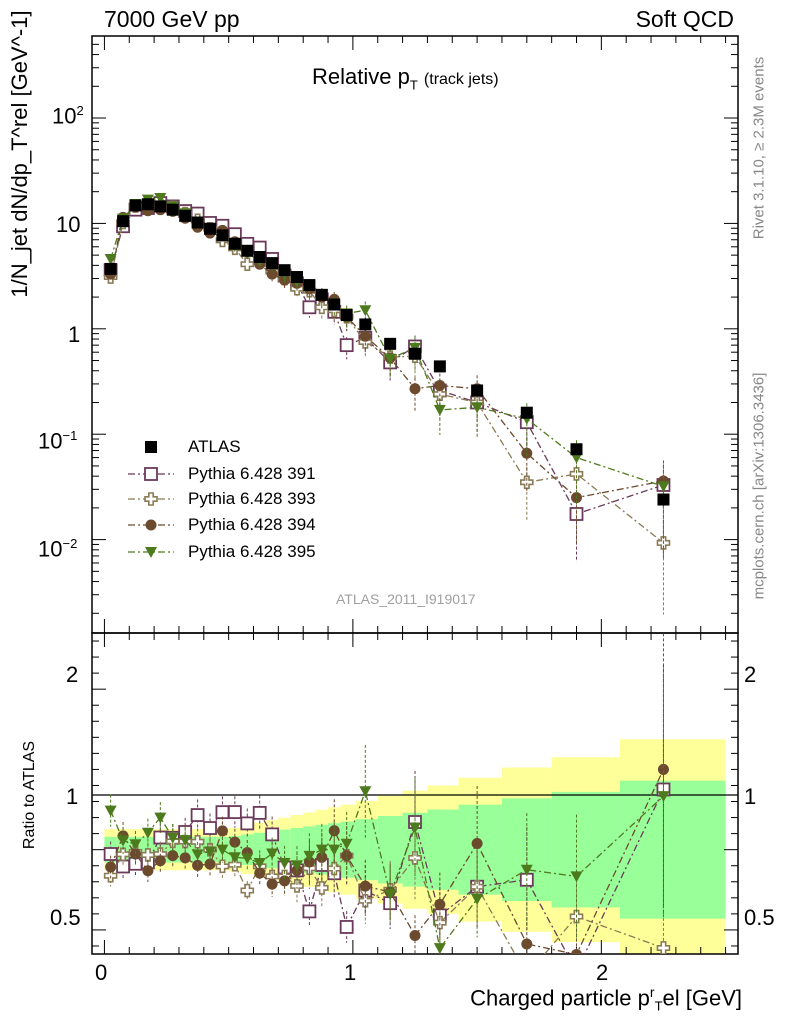  What do you see at coordinates (406, 599) in the screenshot?
I see `analysis-watermark: ATLAS_2011_I919017` at bounding box center [406, 599].